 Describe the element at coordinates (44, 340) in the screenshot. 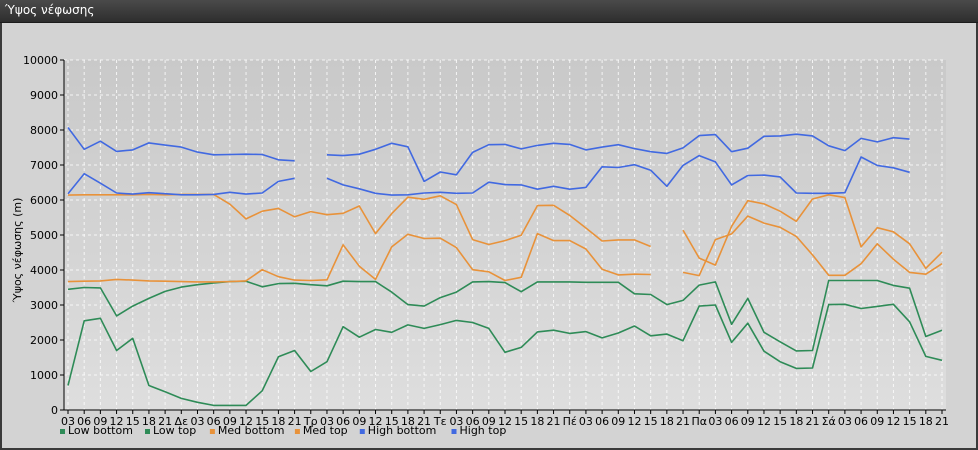

I see `y-tick-label: 2000` at that location.